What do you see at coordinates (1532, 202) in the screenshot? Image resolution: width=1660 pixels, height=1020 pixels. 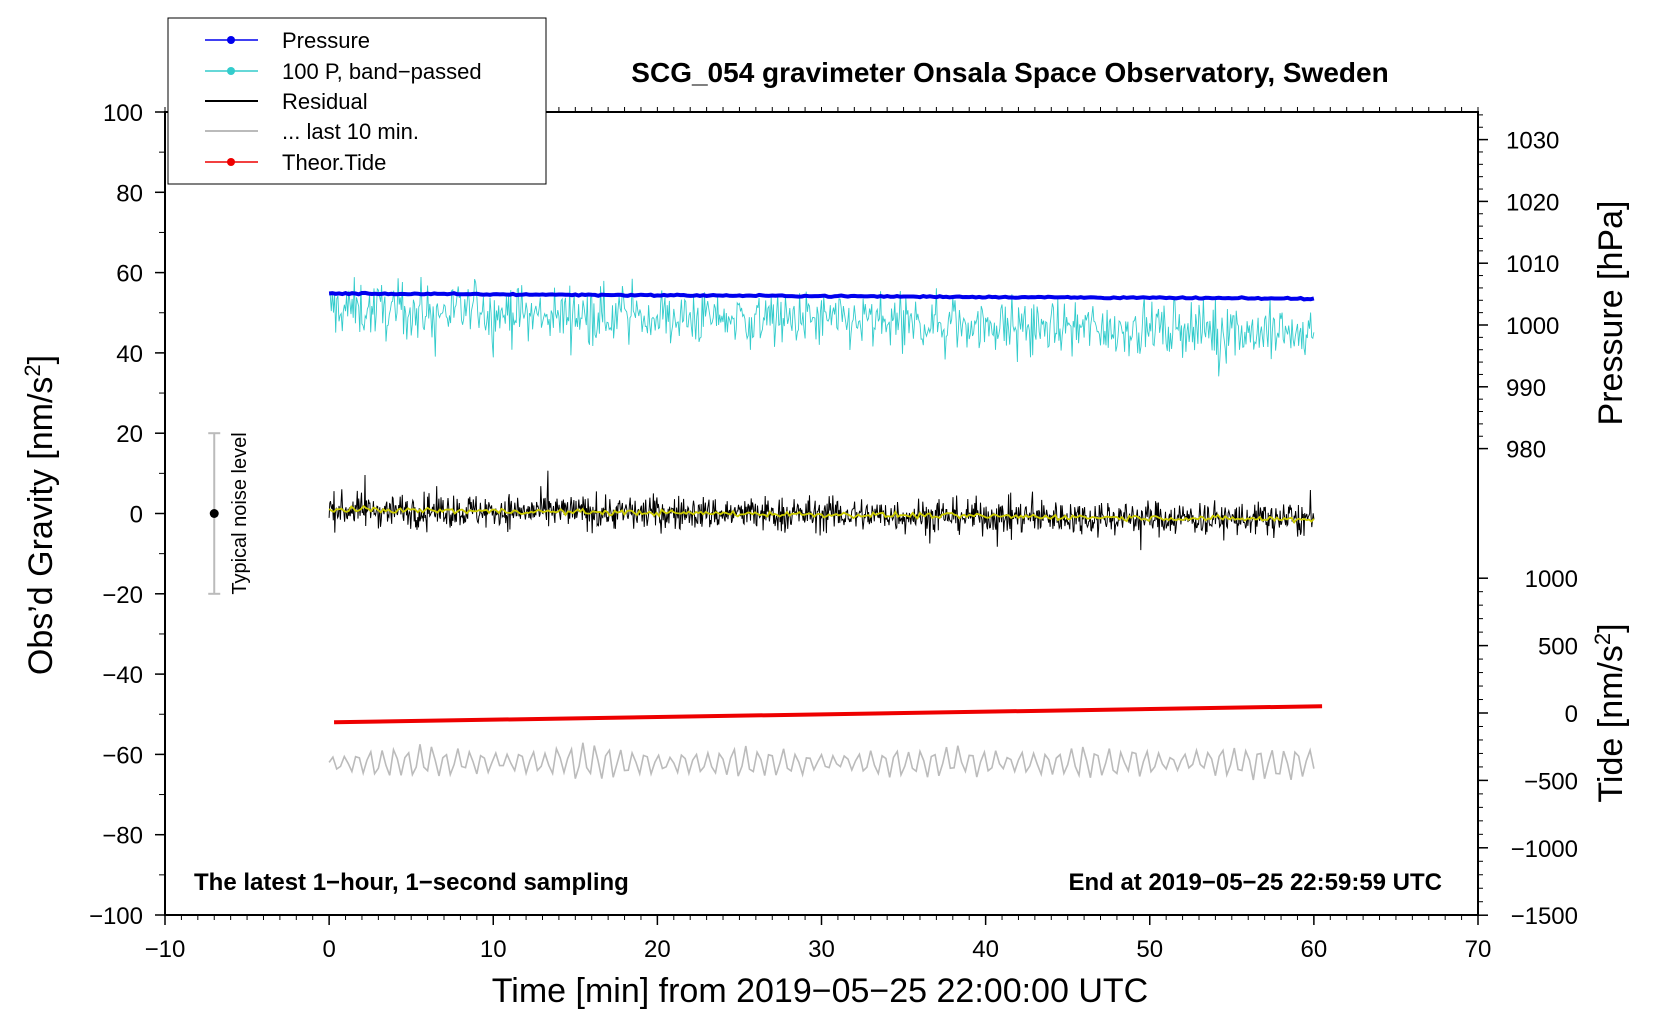 I see `pressure-tick-label: 1020` at bounding box center [1532, 202].